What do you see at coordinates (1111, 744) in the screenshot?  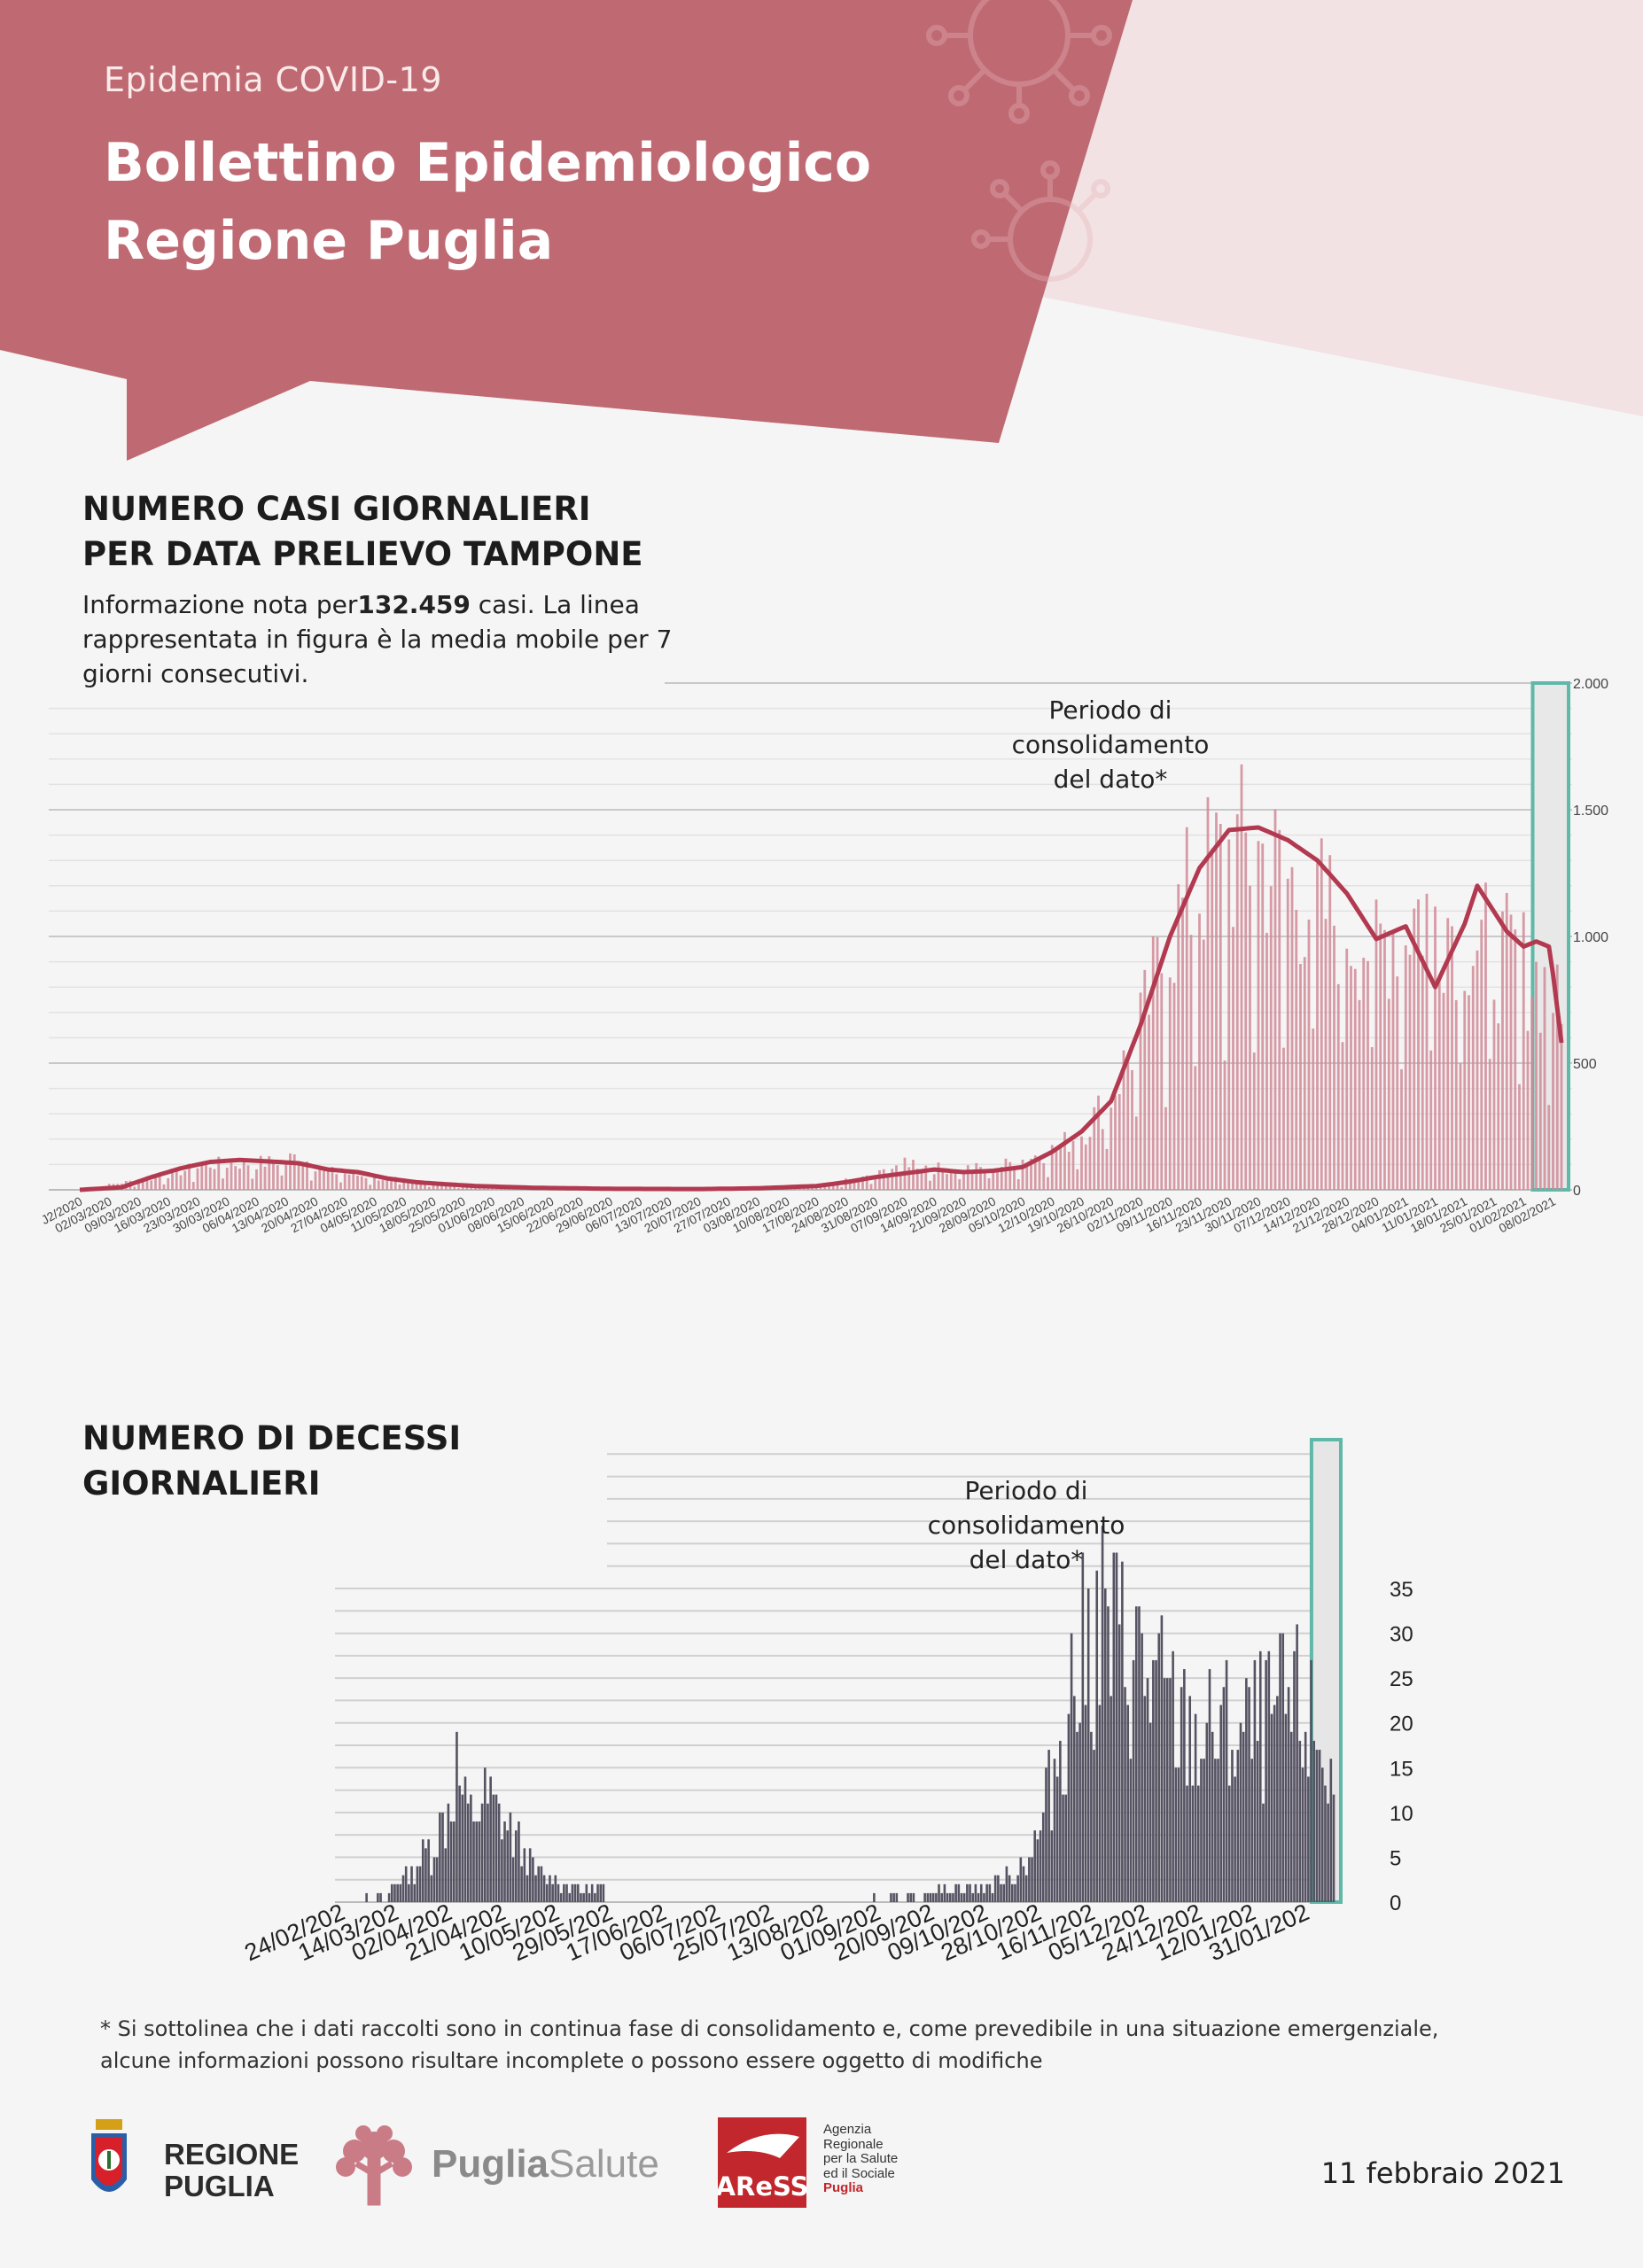 I see `consolidation-annotation: consolidamento` at bounding box center [1111, 744].